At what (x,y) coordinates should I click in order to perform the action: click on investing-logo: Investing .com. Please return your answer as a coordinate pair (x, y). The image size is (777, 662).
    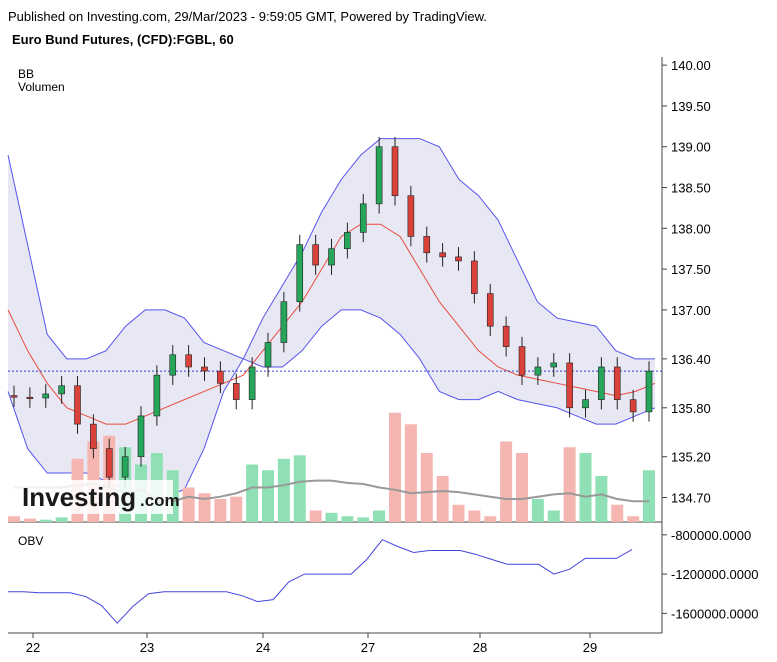
    Looking at the image, I should click on (95, 497).